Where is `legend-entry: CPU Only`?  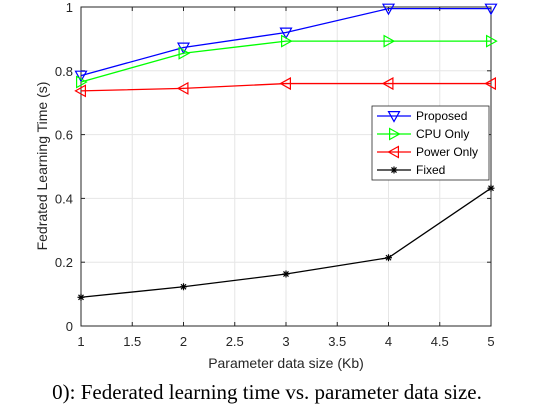 legend-entry: CPU Only is located at coordinates (423, 134).